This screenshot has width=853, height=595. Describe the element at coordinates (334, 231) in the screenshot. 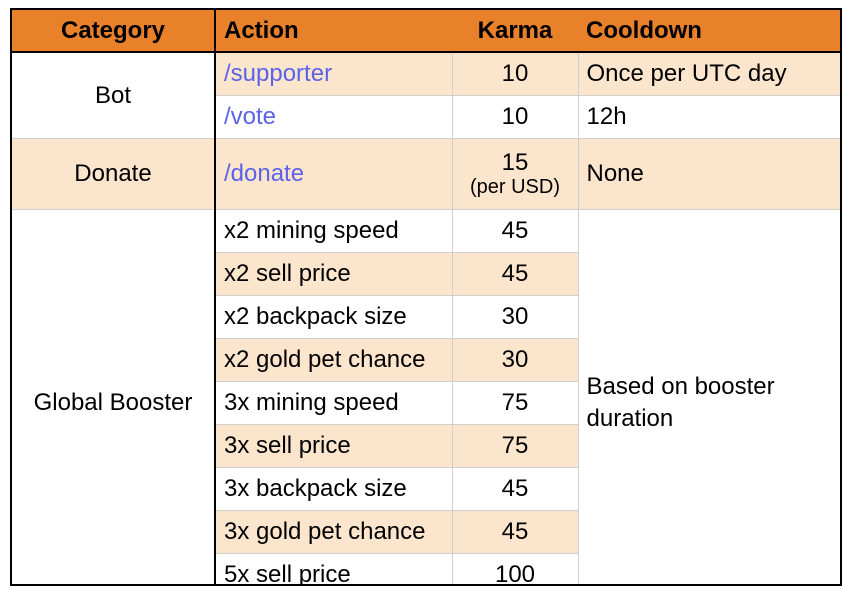

I see `action-cell: x2 mining speed` at that location.